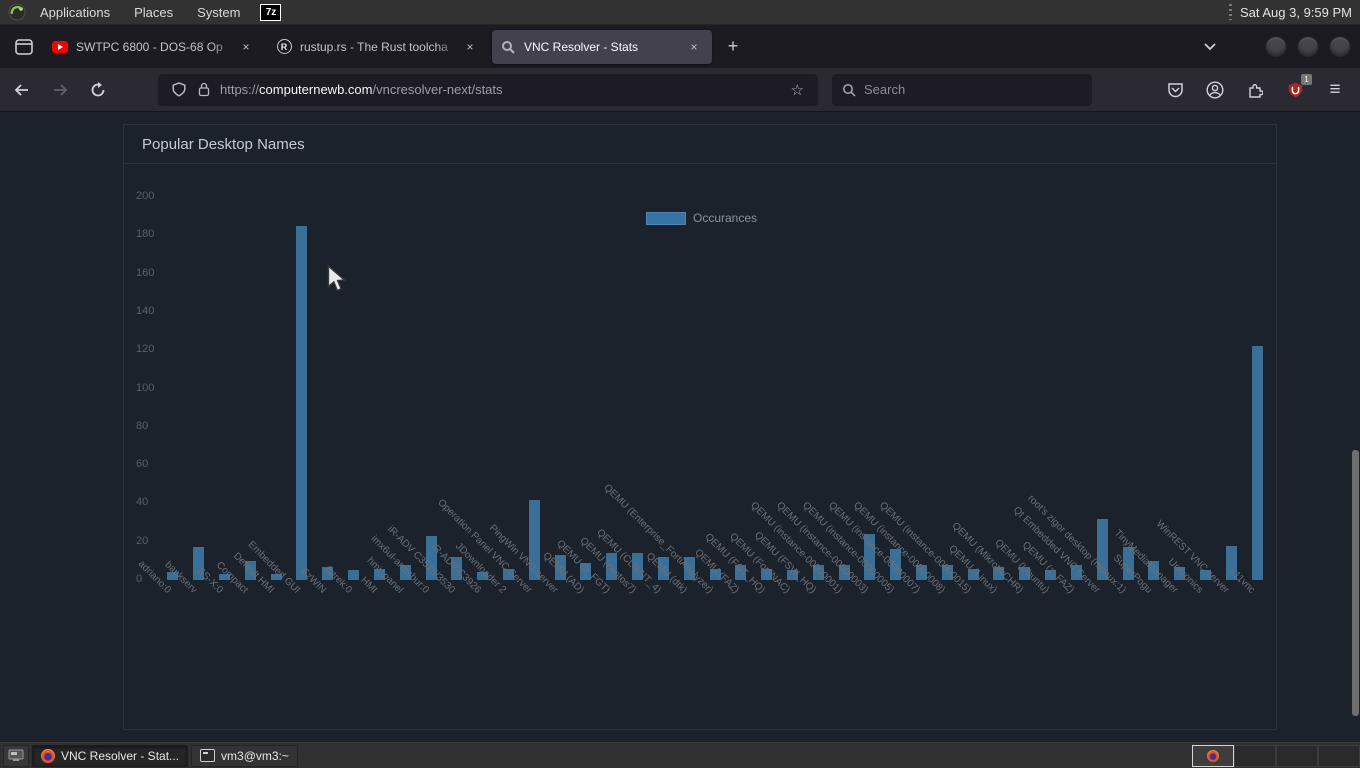  Describe the element at coordinates (145, 196) in the screenshot. I see `y-axis-tick-label: 200` at that location.